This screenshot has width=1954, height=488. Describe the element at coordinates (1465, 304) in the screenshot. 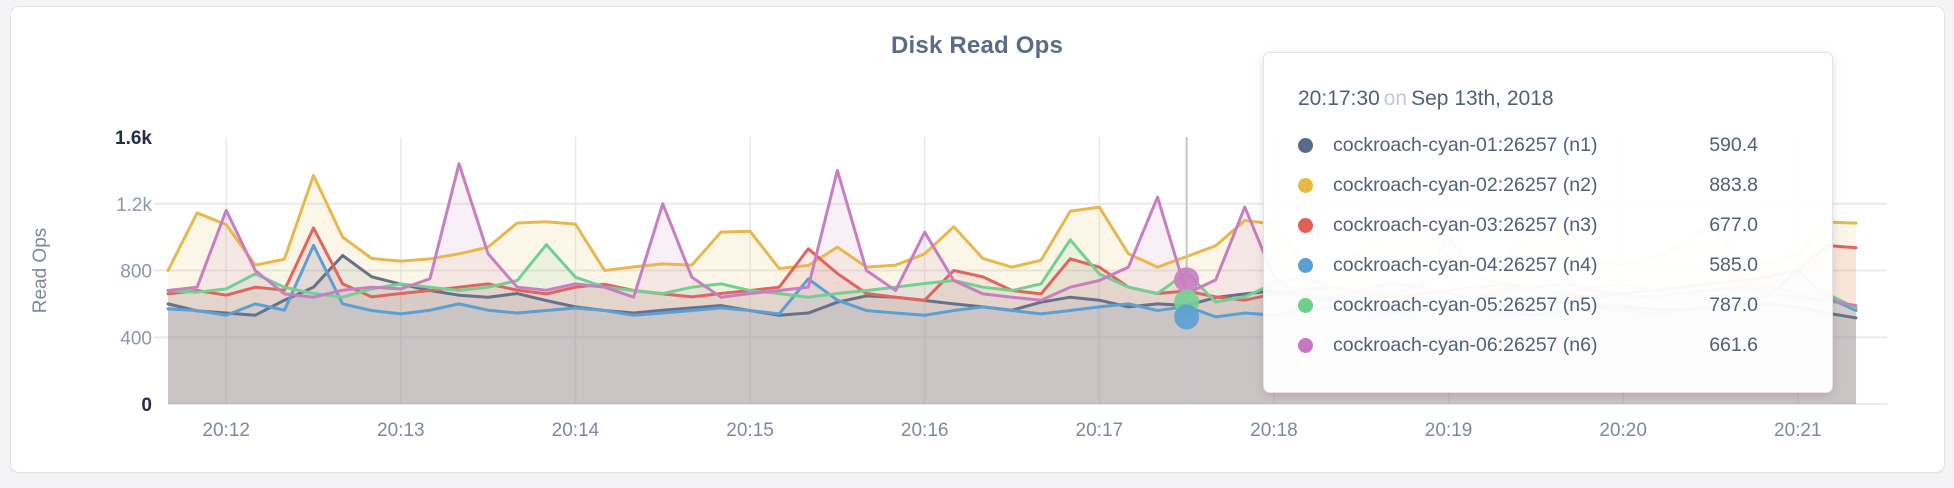

I see `series-label: cockroach-cyan-05:26257 (n5)` at that location.